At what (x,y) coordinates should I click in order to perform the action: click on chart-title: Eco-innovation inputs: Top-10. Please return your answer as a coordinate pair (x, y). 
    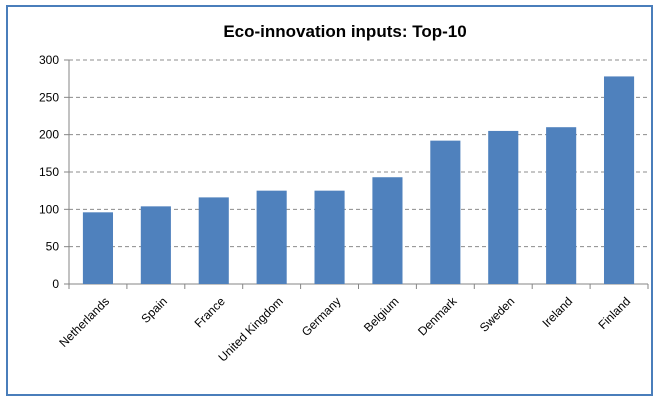
    Looking at the image, I should click on (344, 31).